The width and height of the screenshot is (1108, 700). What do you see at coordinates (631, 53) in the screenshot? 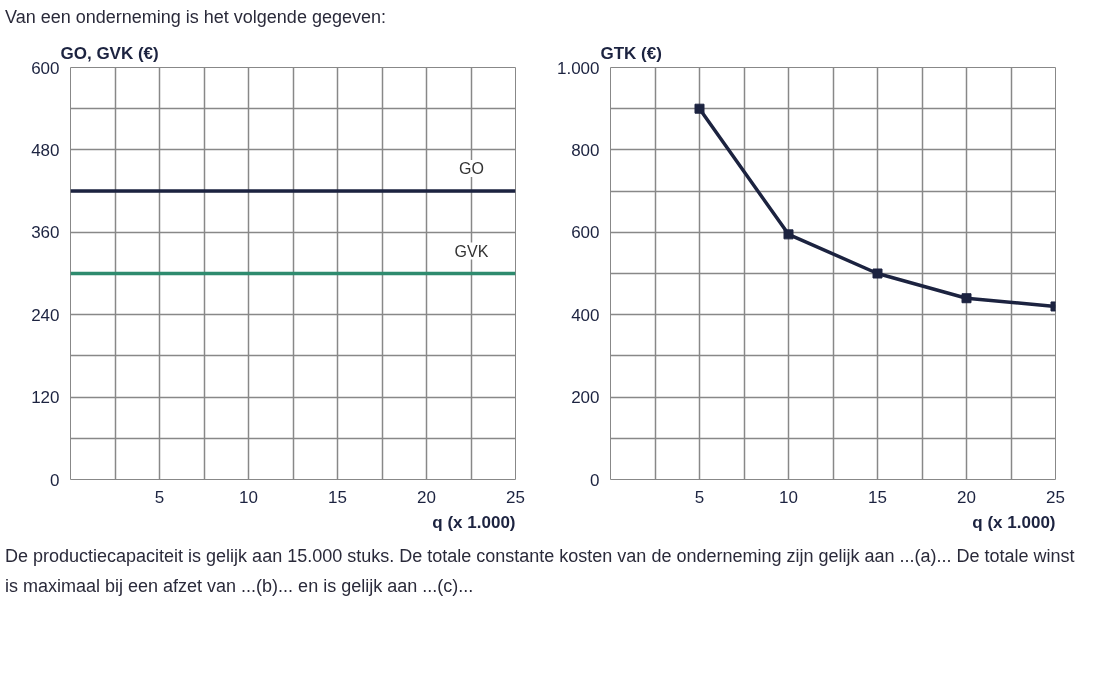
I see `y-axis-title: GTK (€)` at bounding box center [631, 53].